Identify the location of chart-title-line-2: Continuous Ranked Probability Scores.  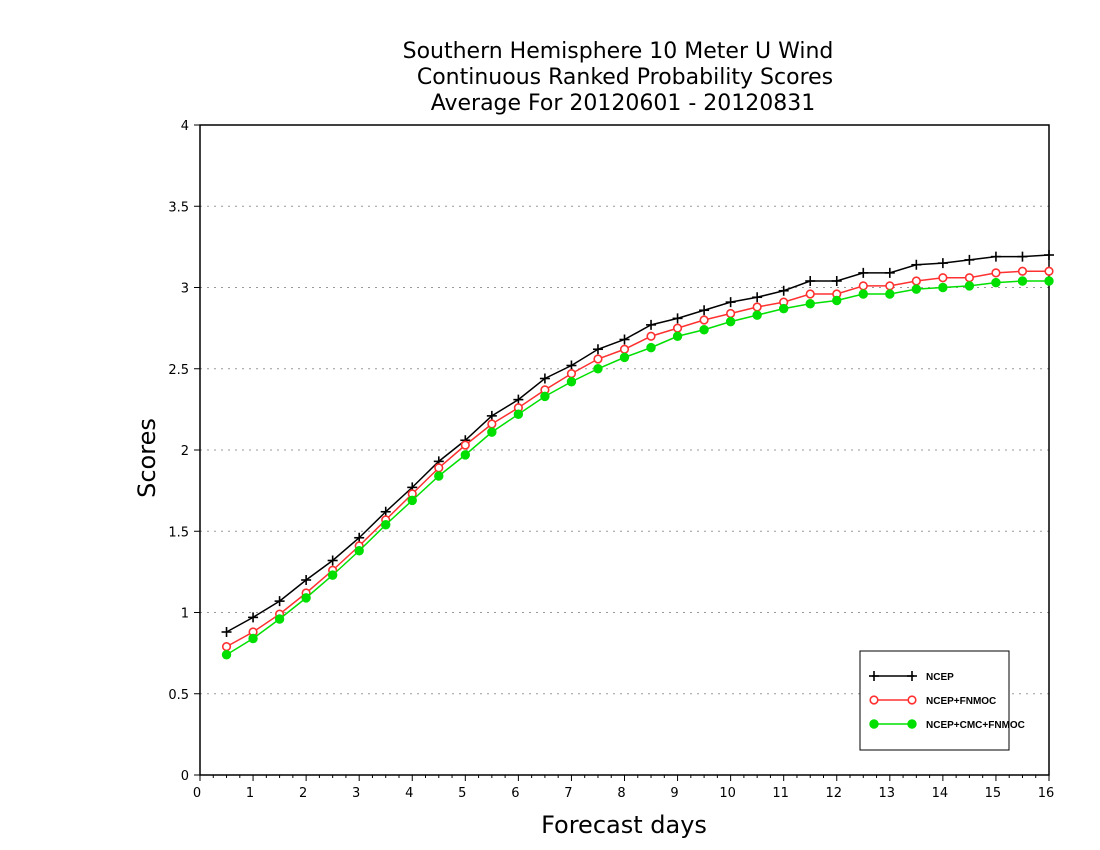
(625, 77).